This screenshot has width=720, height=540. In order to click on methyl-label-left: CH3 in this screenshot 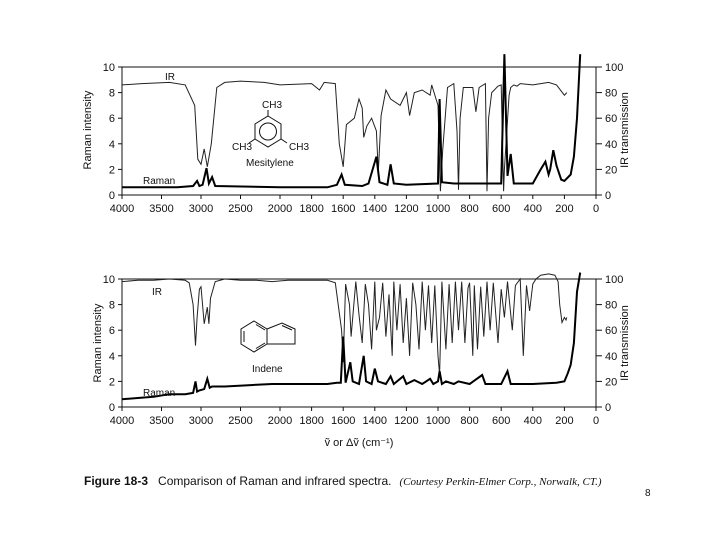, I will do `click(242, 147)`.